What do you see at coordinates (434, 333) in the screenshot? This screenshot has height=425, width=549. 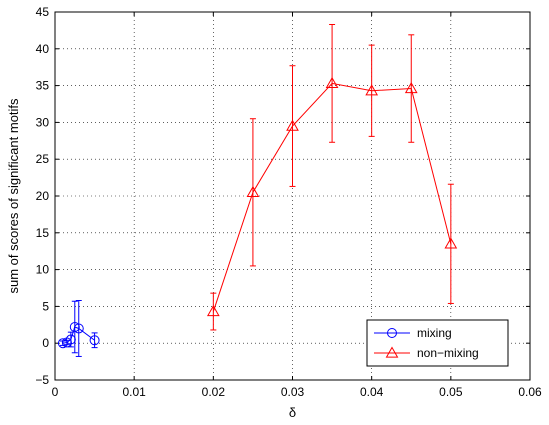 I see `legend-label: mixing` at bounding box center [434, 333].